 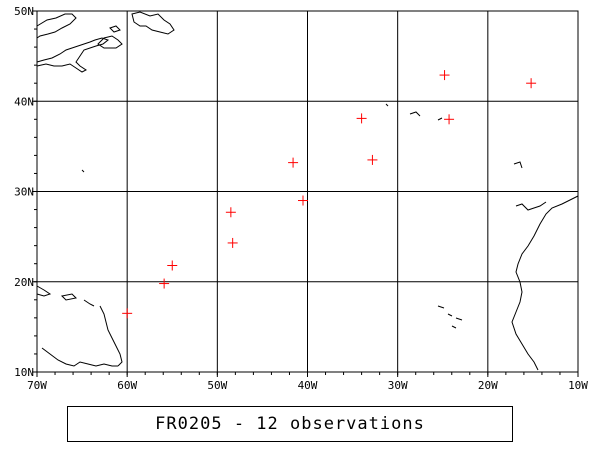 What do you see at coordinates (79, 357) in the screenshot?
I see `coastline-venezuela` at bounding box center [79, 357].